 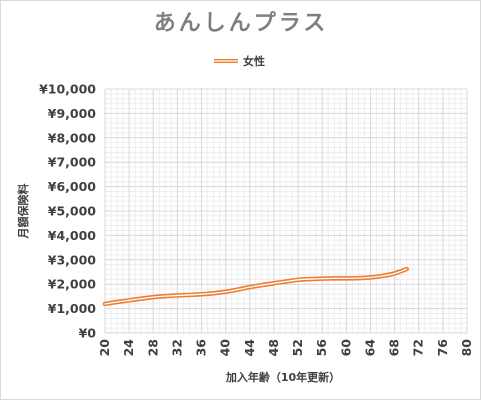 I want to click on x-tick-label: 68, so click(x=394, y=347).